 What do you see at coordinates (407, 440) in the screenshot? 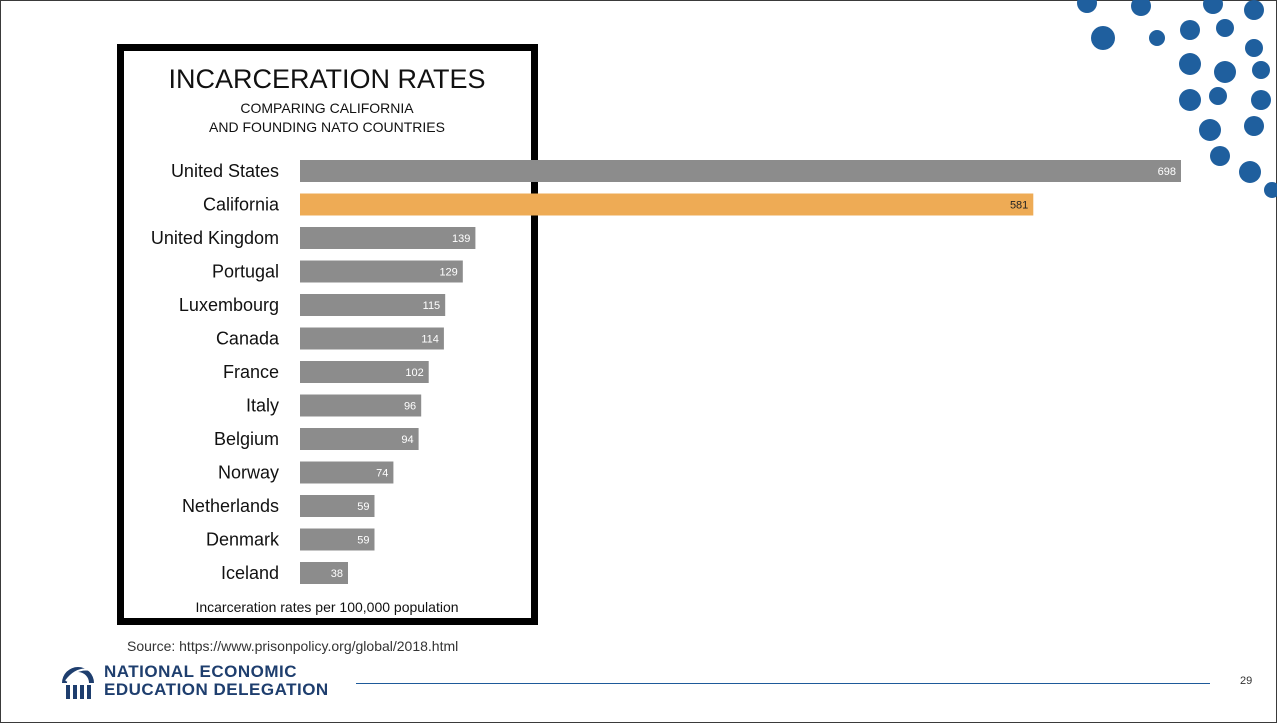
I see `data-label: 94` at bounding box center [407, 440].